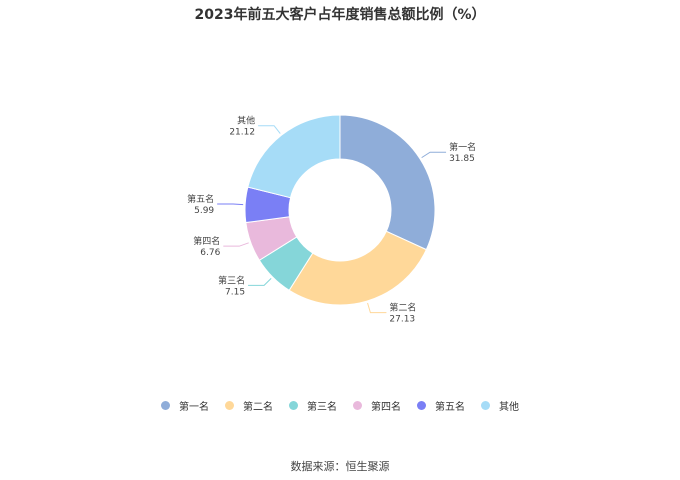  What do you see at coordinates (210, 253) in the screenshot?
I see `slice-label-value: 6.76` at bounding box center [210, 253].